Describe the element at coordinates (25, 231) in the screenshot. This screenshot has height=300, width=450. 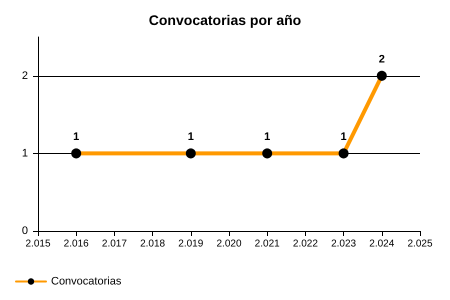
I see `y-tick-label: 0` at that location.